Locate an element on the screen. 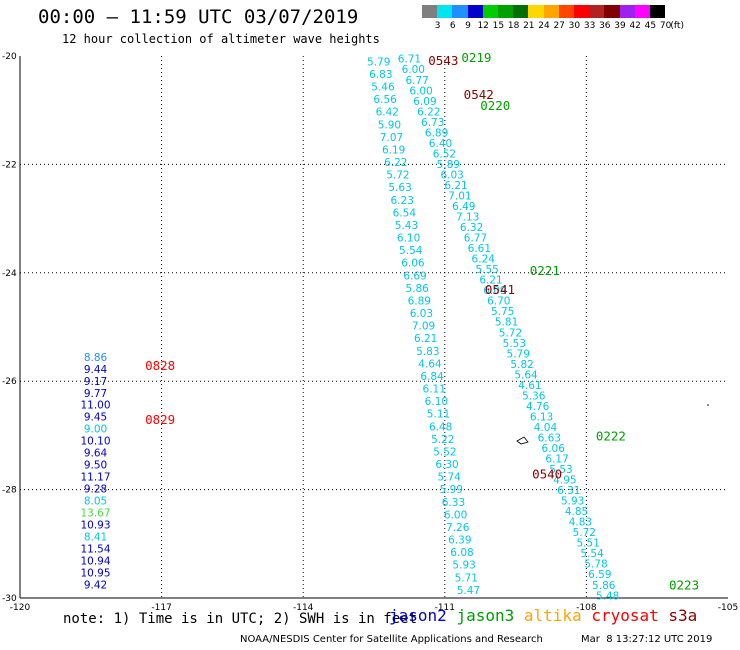 The image size is (740, 650). wave-height-value: 6.09 is located at coordinates (424, 102).